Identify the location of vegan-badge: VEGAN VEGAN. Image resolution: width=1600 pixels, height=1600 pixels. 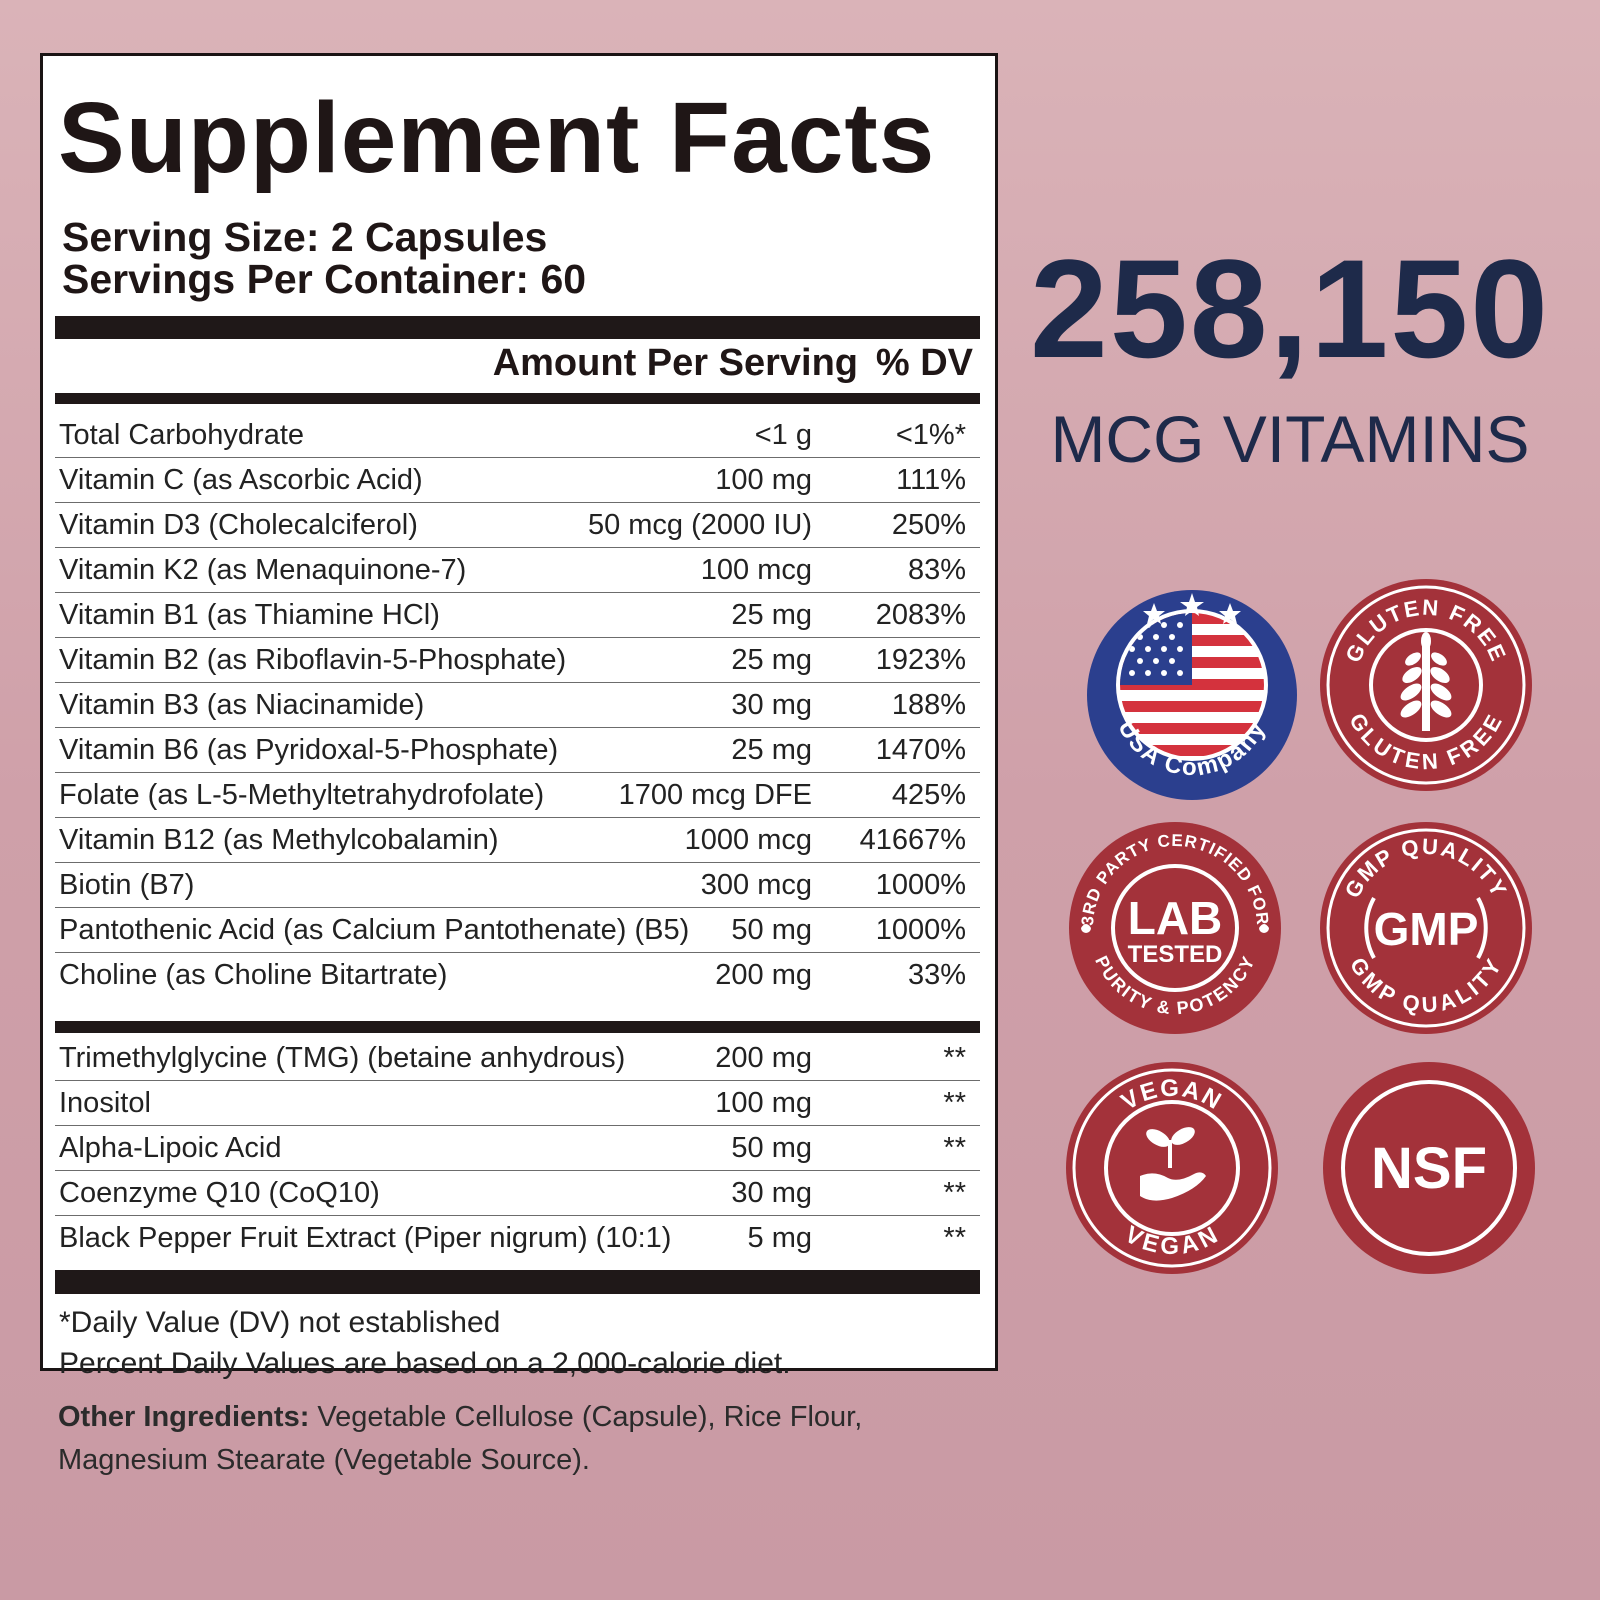
(1172, 1168).